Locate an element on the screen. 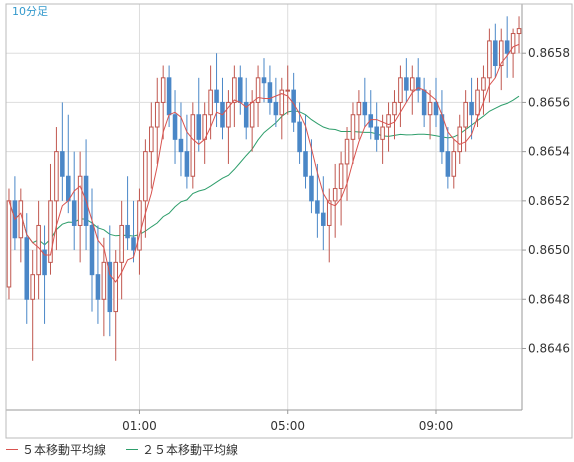 The height and width of the screenshot is (462, 574). legend-label-ma25: ２５本移動平均線 is located at coordinates (190, 449).